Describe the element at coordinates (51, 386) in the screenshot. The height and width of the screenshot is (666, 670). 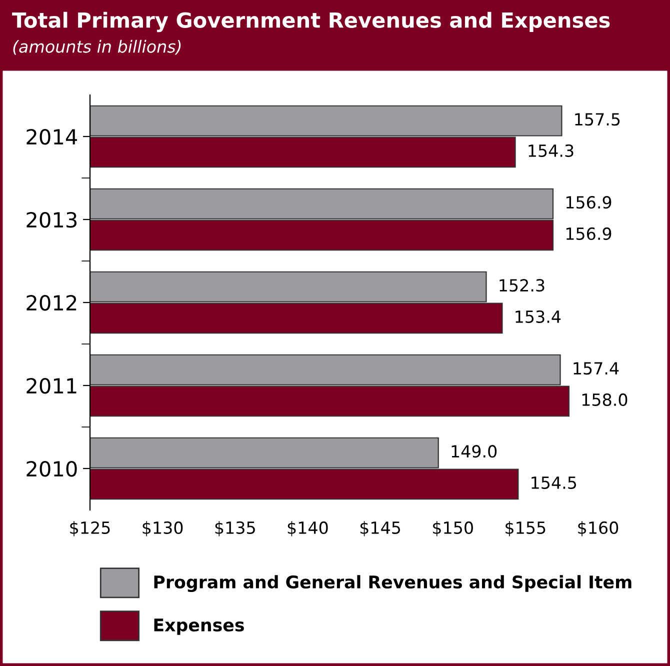
I see `y-tick-label: 2011` at that location.